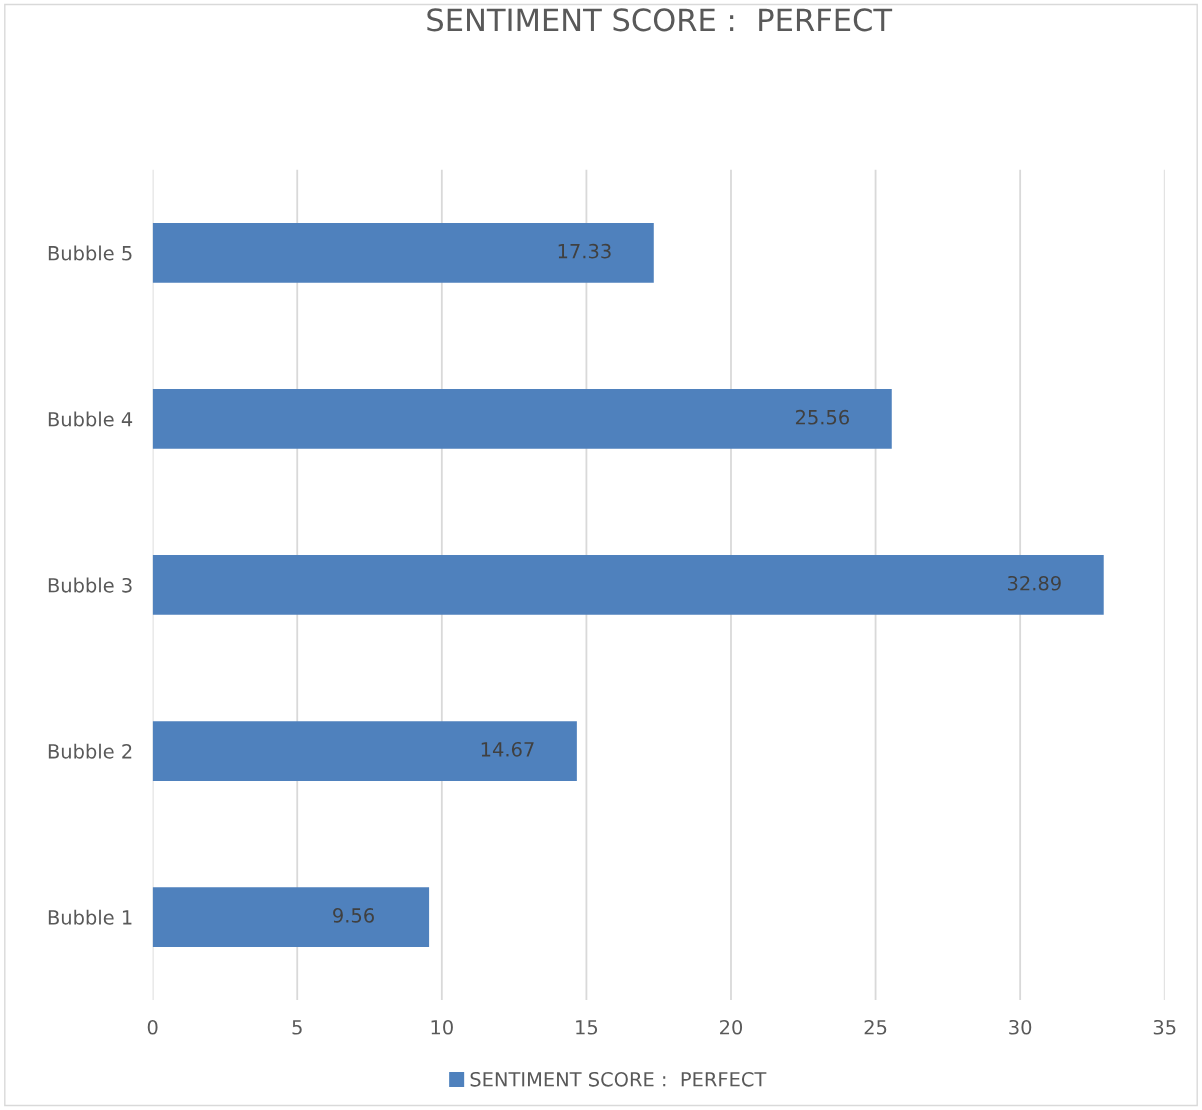 The height and width of the screenshot is (1110, 1202). What do you see at coordinates (731, 1027) in the screenshot?
I see `x-tick-label: 20` at bounding box center [731, 1027].